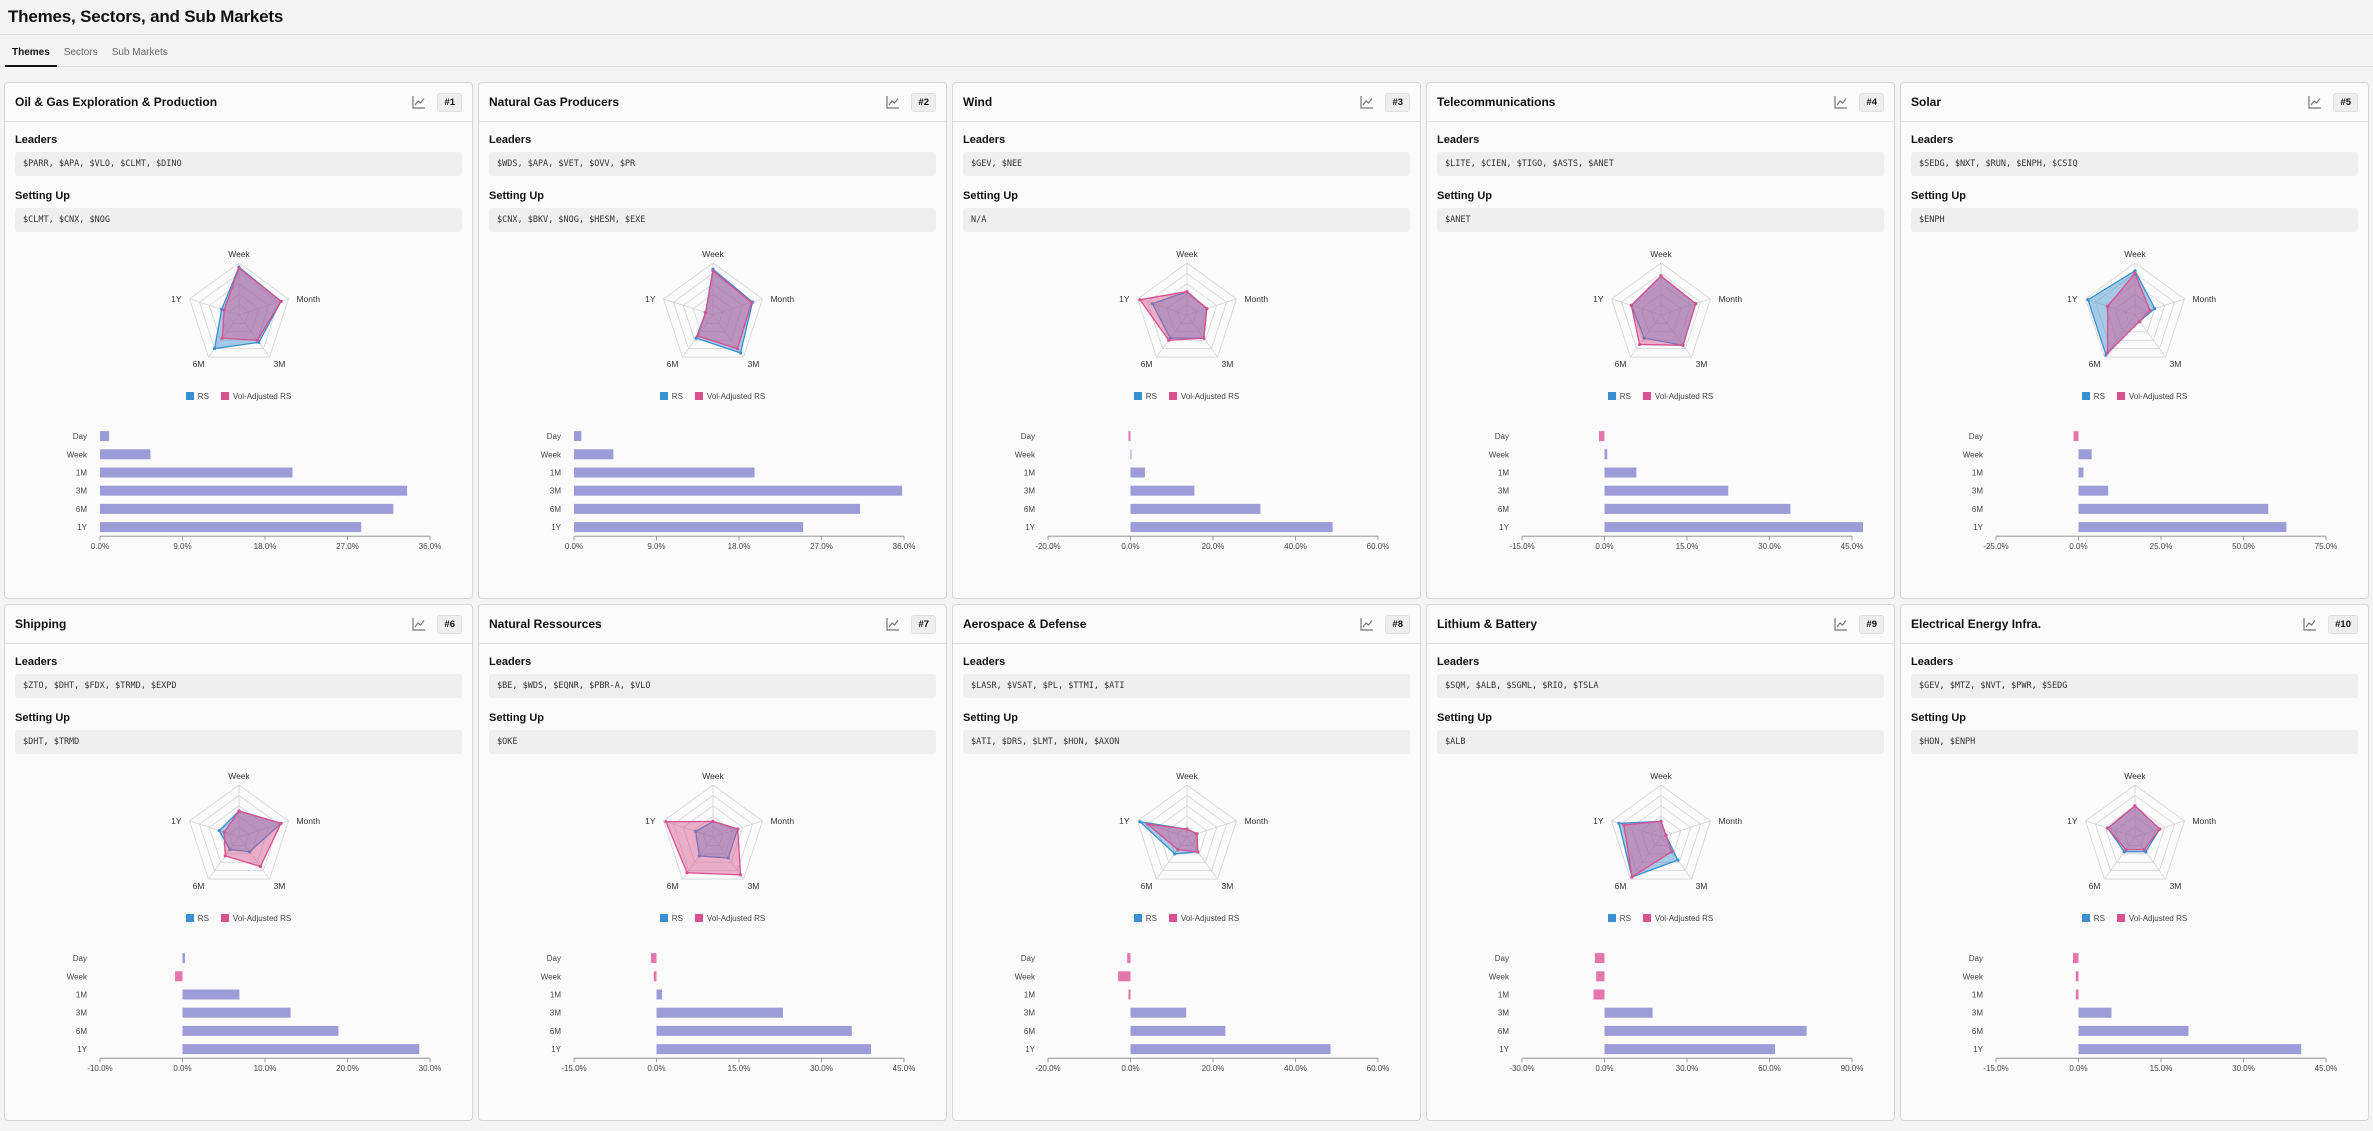  Describe the element at coordinates (2158, 396) in the screenshot. I see `legend-vol-label: Vol-Adjusted RS` at that location.